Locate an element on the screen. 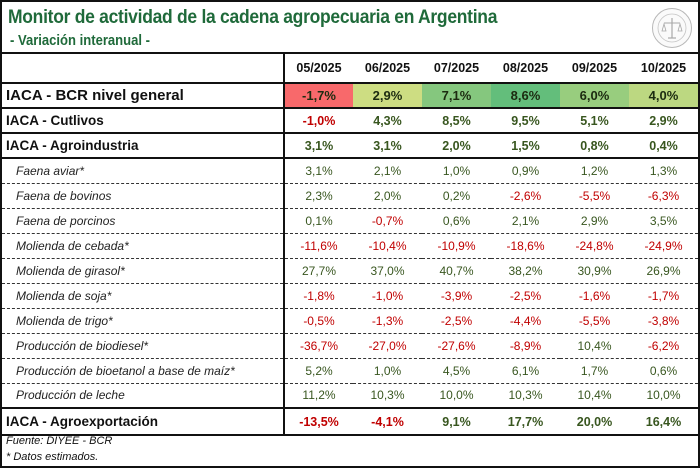 The width and height of the screenshot is (700, 468). column-header: 05/2025 is located at coordinates (318, 68).